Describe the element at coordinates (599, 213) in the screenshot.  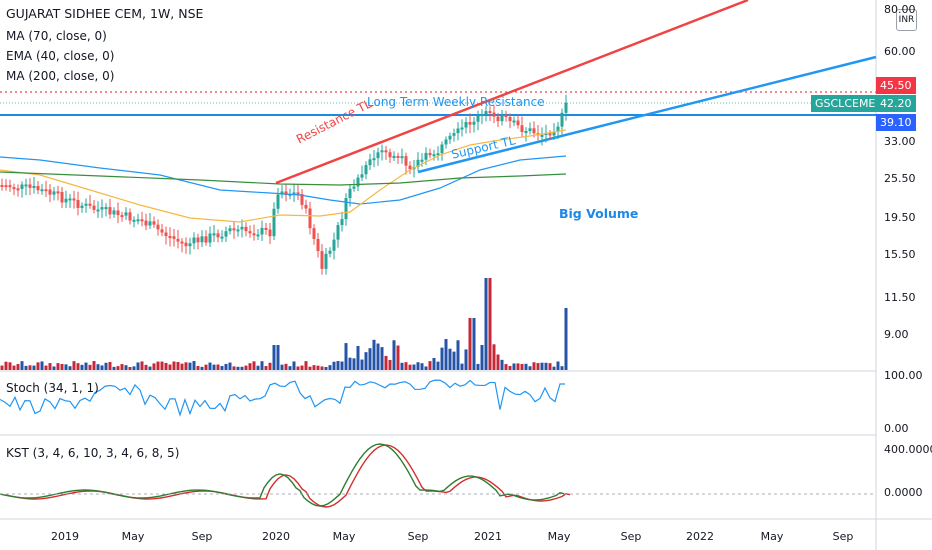
I see `big-volume-label: Big Volume` at that location.